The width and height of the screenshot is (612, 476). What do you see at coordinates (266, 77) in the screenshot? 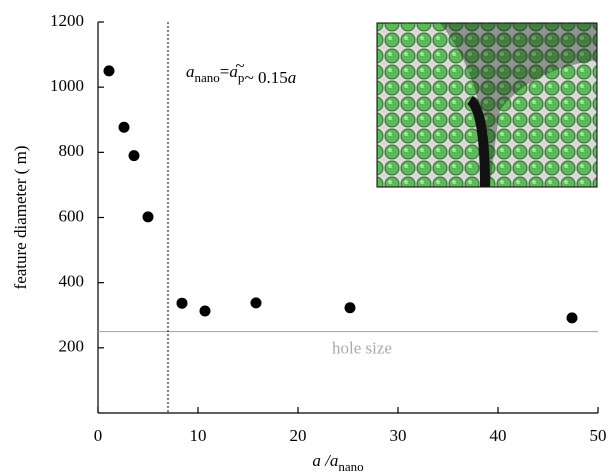
I see `annotation-part: ~ 0.15` at bounding box center [266, 77].